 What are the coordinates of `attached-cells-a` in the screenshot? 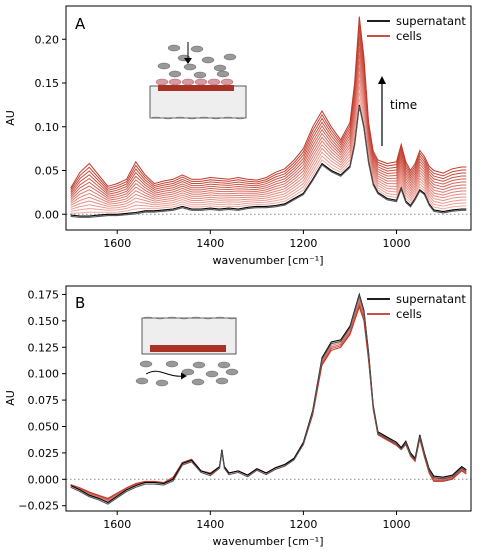 It's located at (194, 82).